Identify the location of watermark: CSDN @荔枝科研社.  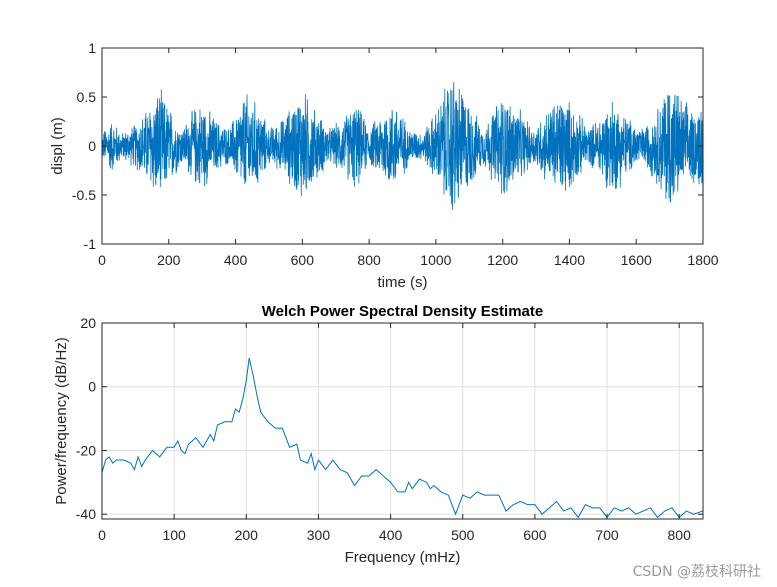
(696, 572).